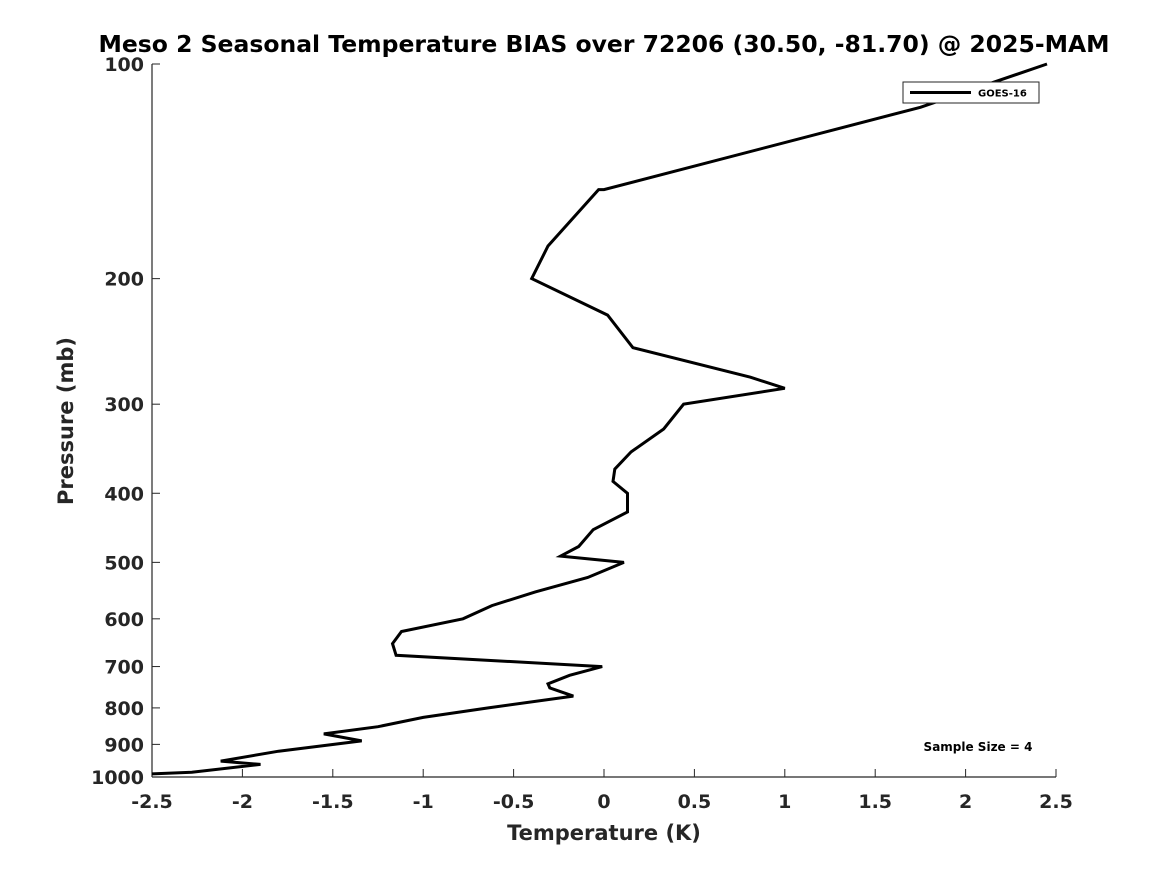  Describe the element at coordinates (125, 421) in the screenshot. I see `y-axis-ticks: 100 200 300 400 500 600 700 800 900 1000` at that location.